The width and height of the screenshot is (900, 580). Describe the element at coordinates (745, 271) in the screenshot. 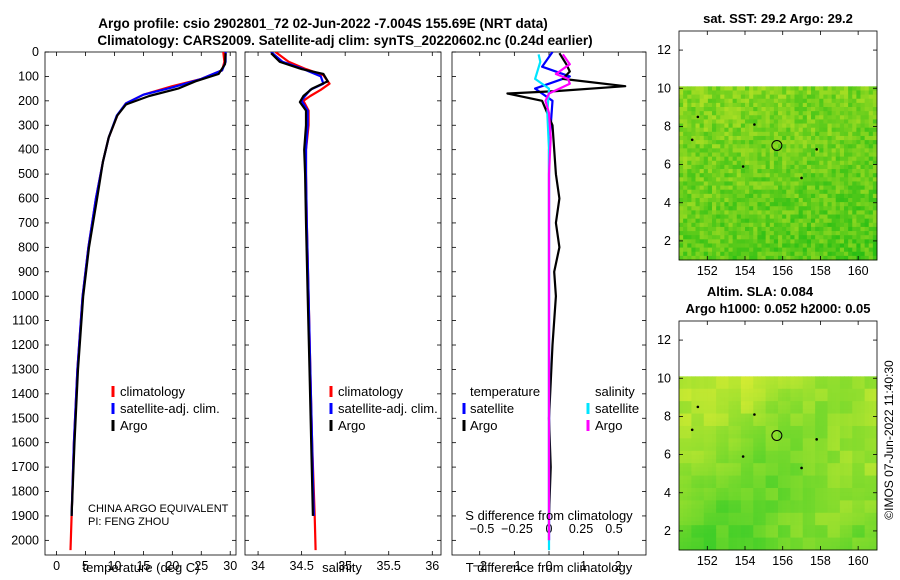

I see `map-x-tick-label: 154` at that location.